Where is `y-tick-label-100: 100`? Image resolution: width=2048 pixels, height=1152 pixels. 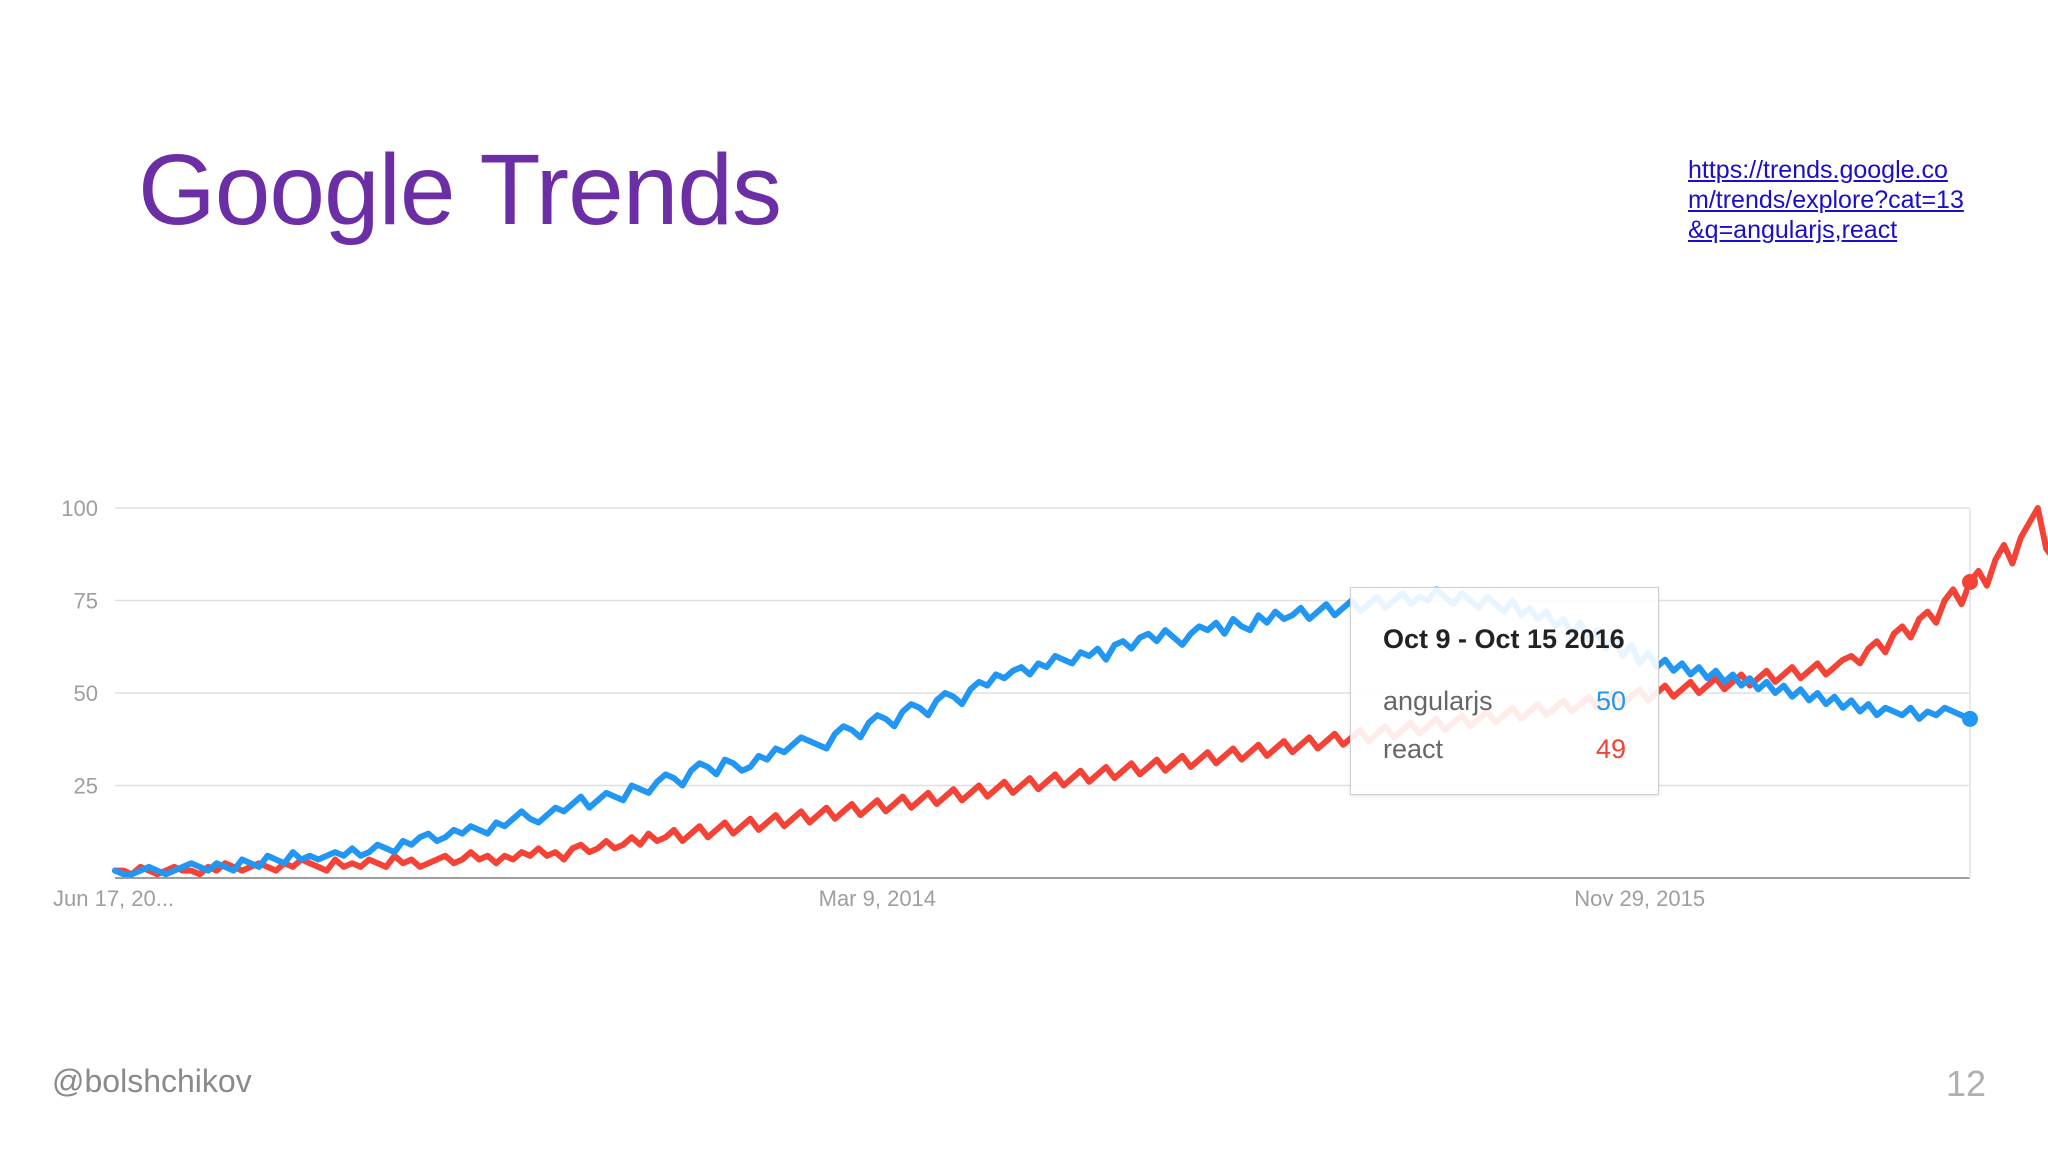 y-tick-label-100: 100 is located at coordinates (79, 508).